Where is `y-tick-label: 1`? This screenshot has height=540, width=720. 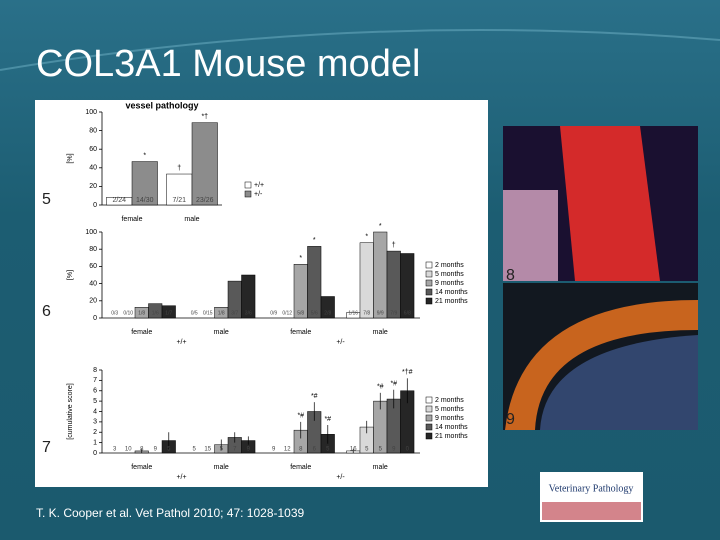 y-tick-label: 1 is located at coordinates (95, 442).